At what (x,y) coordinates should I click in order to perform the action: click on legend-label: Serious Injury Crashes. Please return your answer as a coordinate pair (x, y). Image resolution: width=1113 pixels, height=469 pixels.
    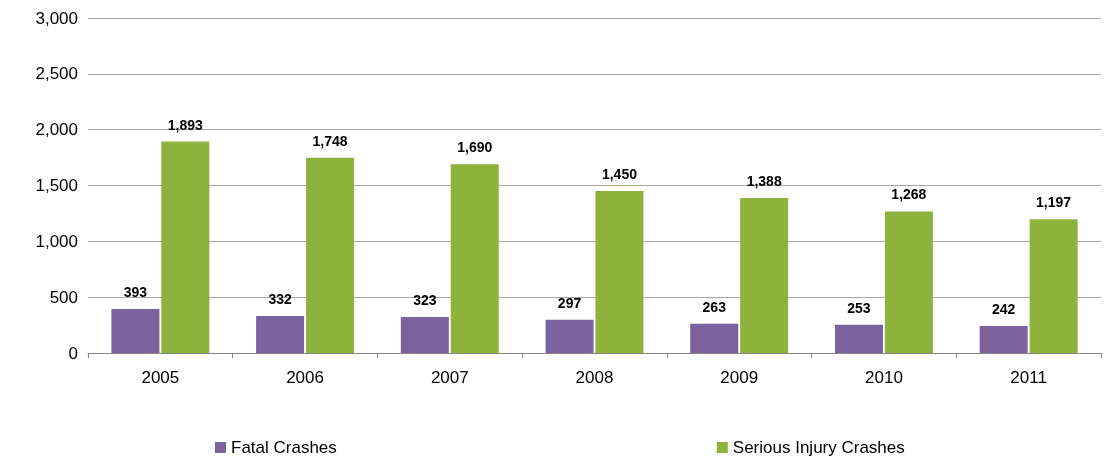
    Looking at the image, I should click on (818, 447).